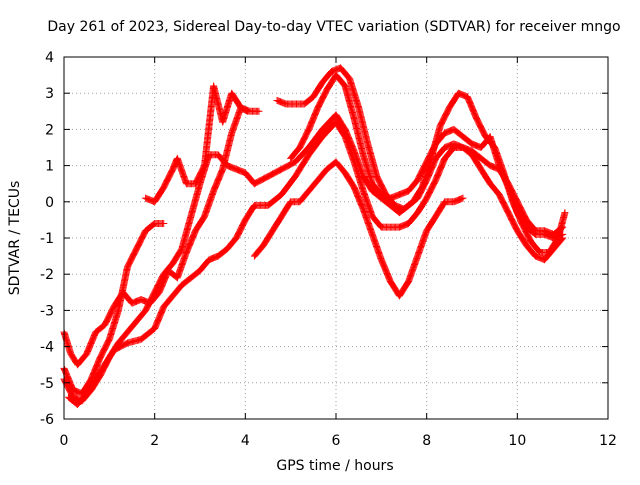  Describe the element at coordinates (47, 384) in the screenshot. I see `y-tick-label: -5` at that location.